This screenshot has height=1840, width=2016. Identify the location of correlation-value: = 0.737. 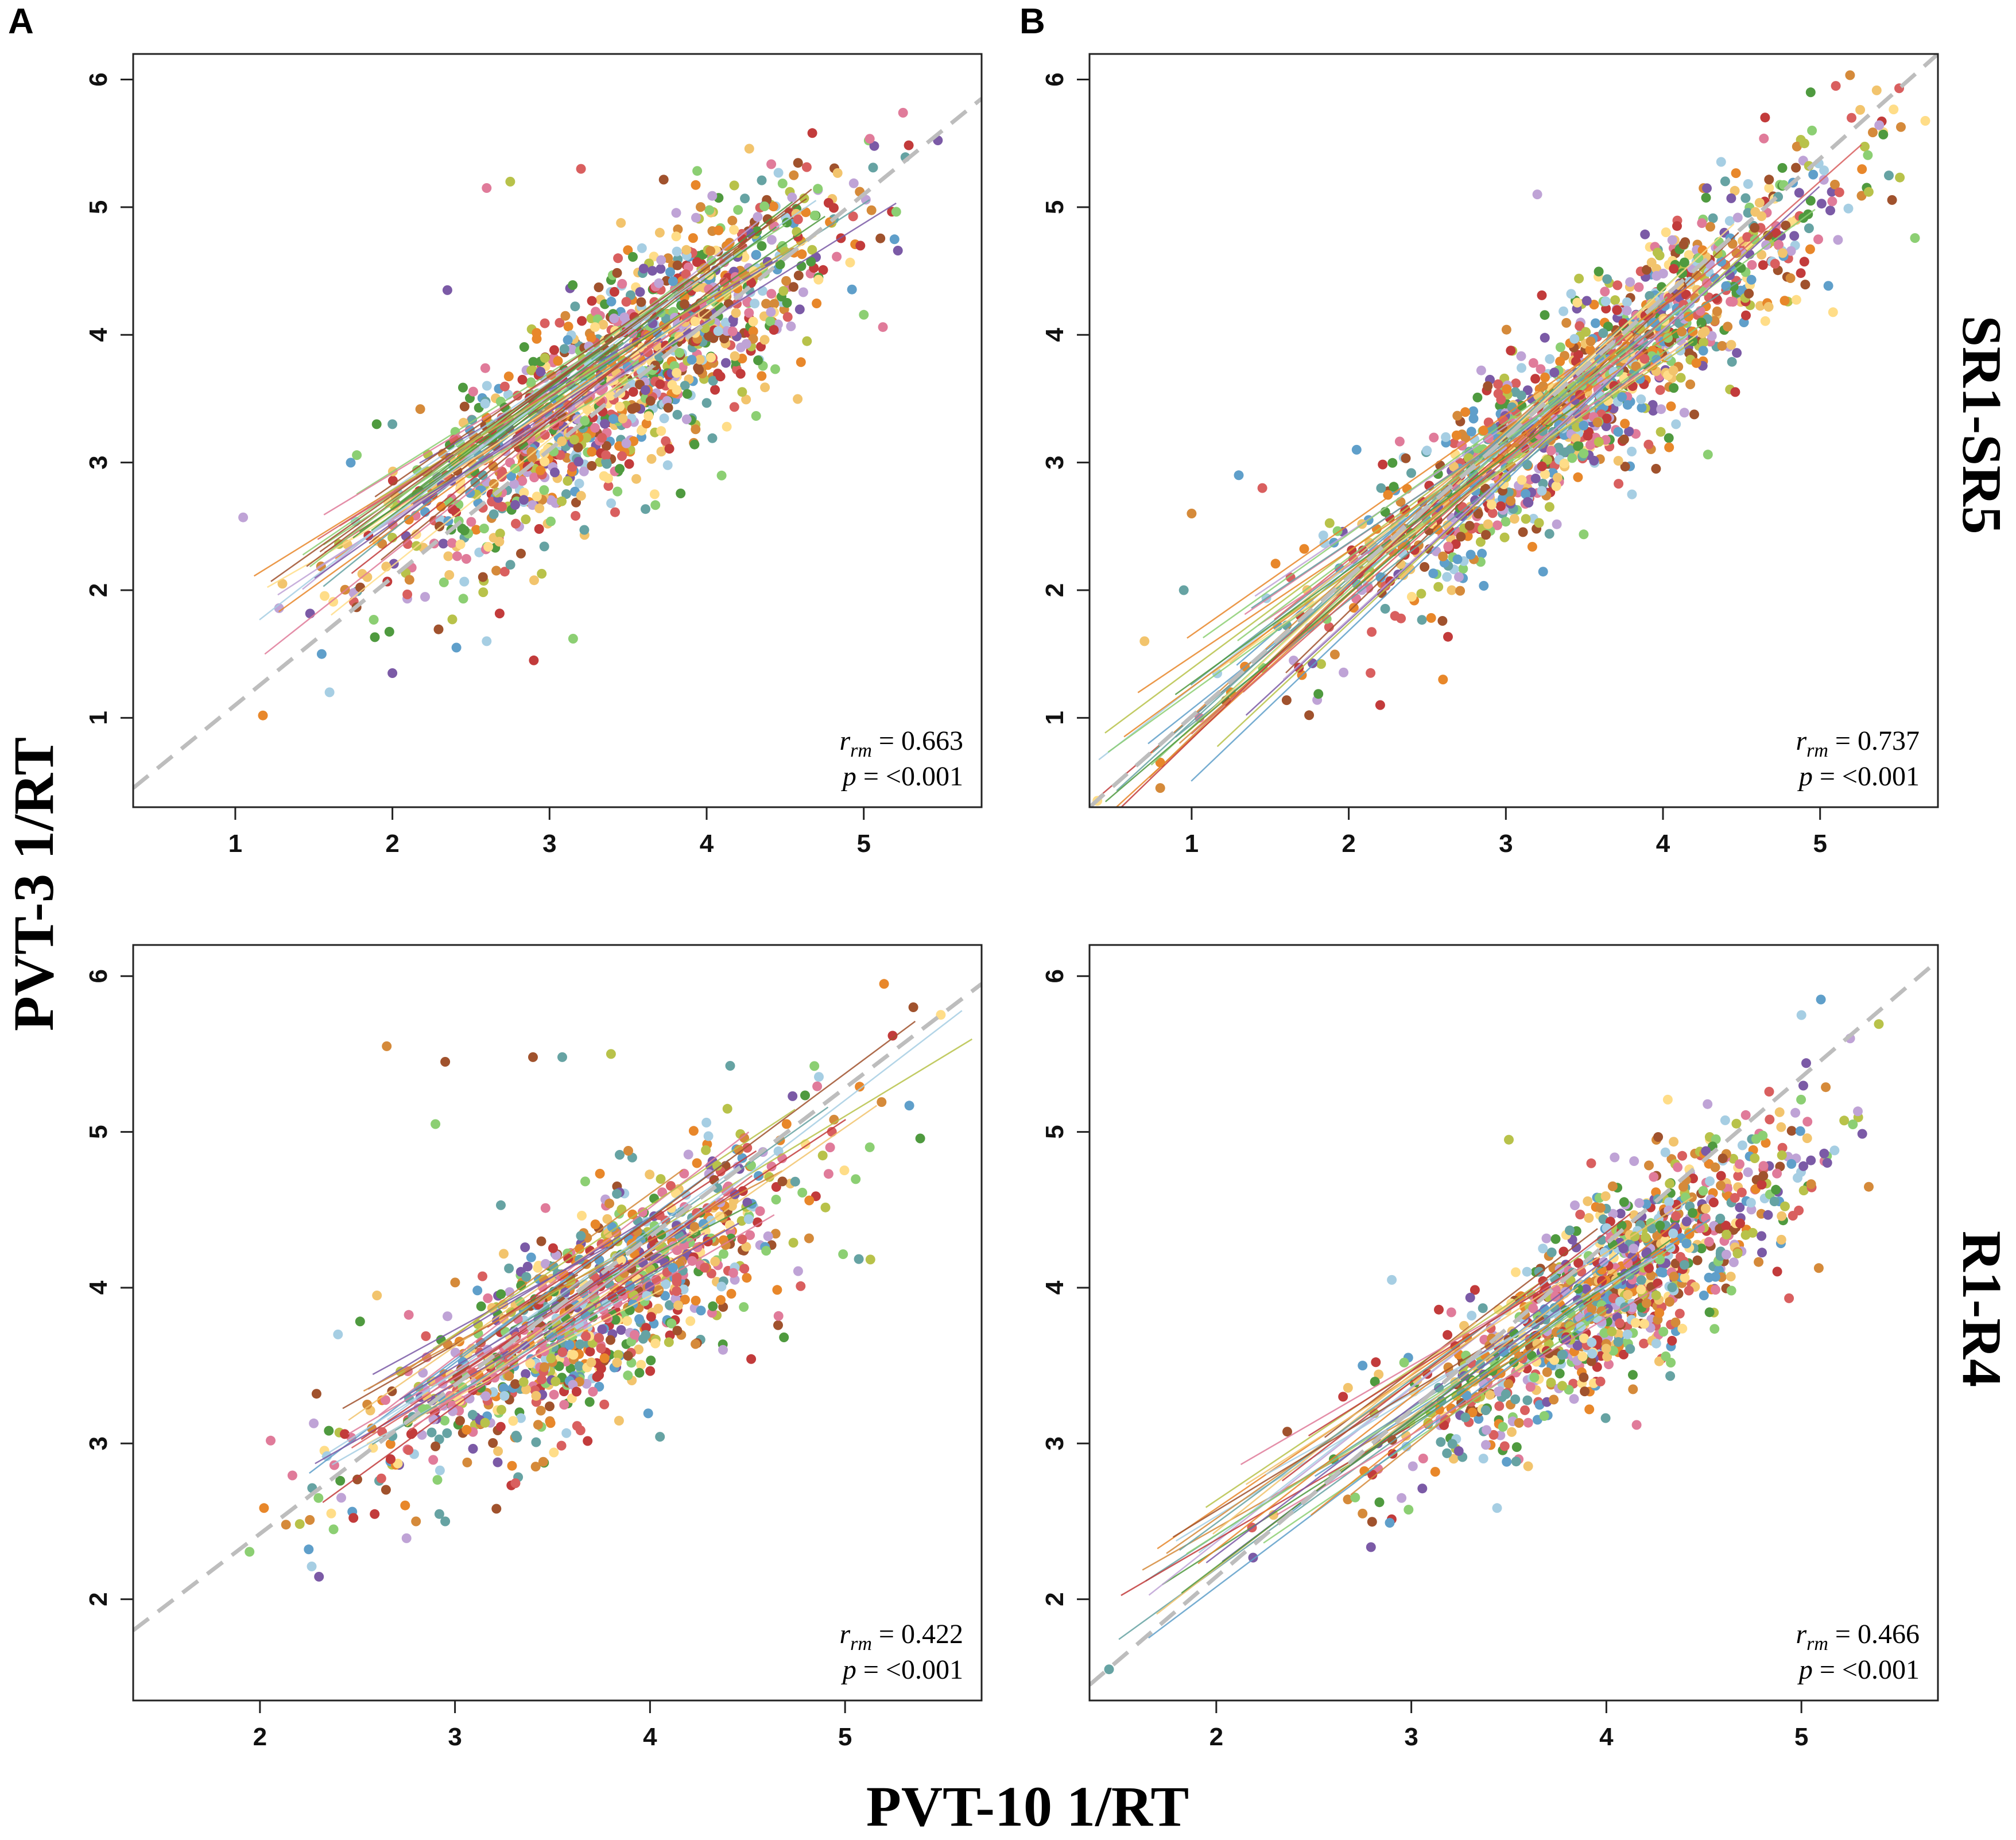
(1874, 741).